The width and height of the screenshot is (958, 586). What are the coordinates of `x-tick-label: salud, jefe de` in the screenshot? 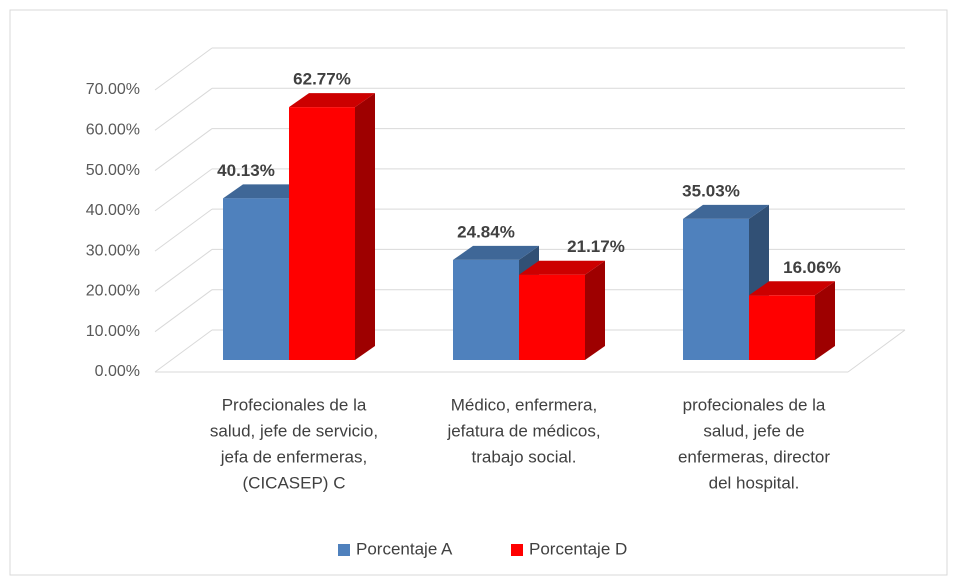 It's located at (753, 430).